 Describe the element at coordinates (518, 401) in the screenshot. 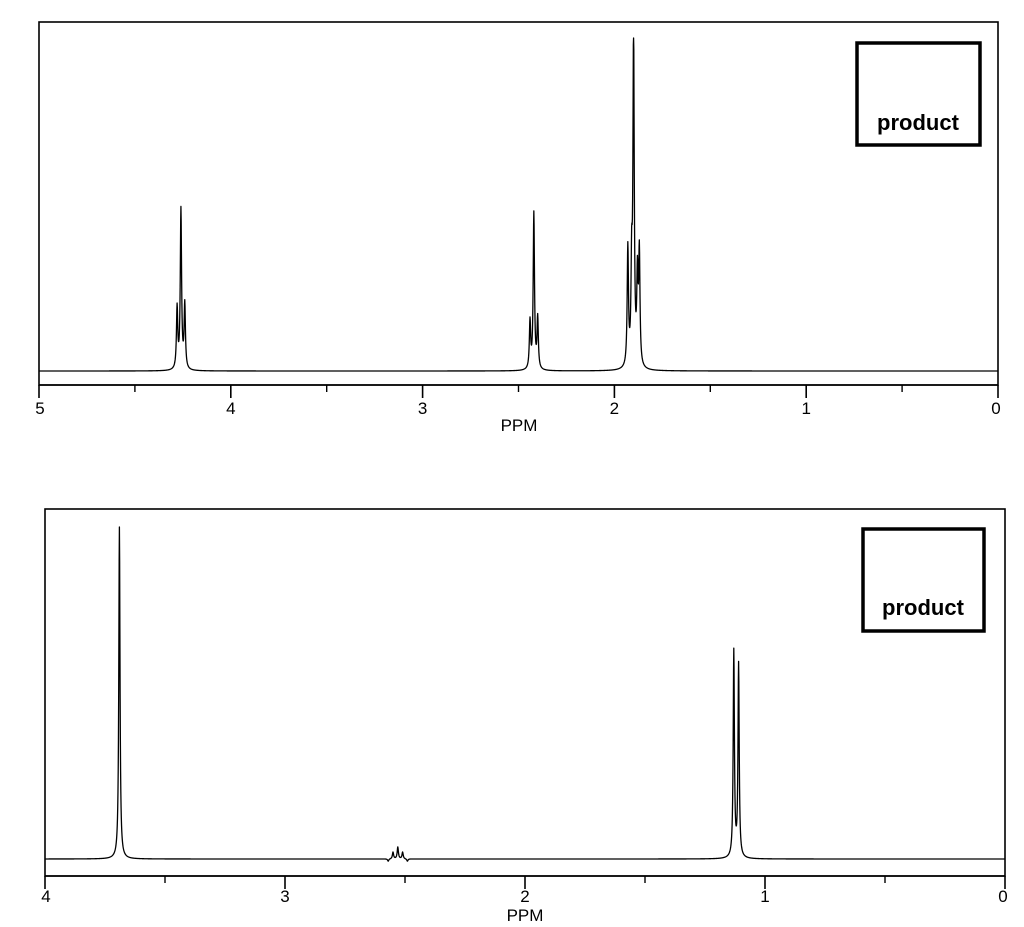

I see `x-axis-ticks: 5 4 3 2 1 0` at that location.